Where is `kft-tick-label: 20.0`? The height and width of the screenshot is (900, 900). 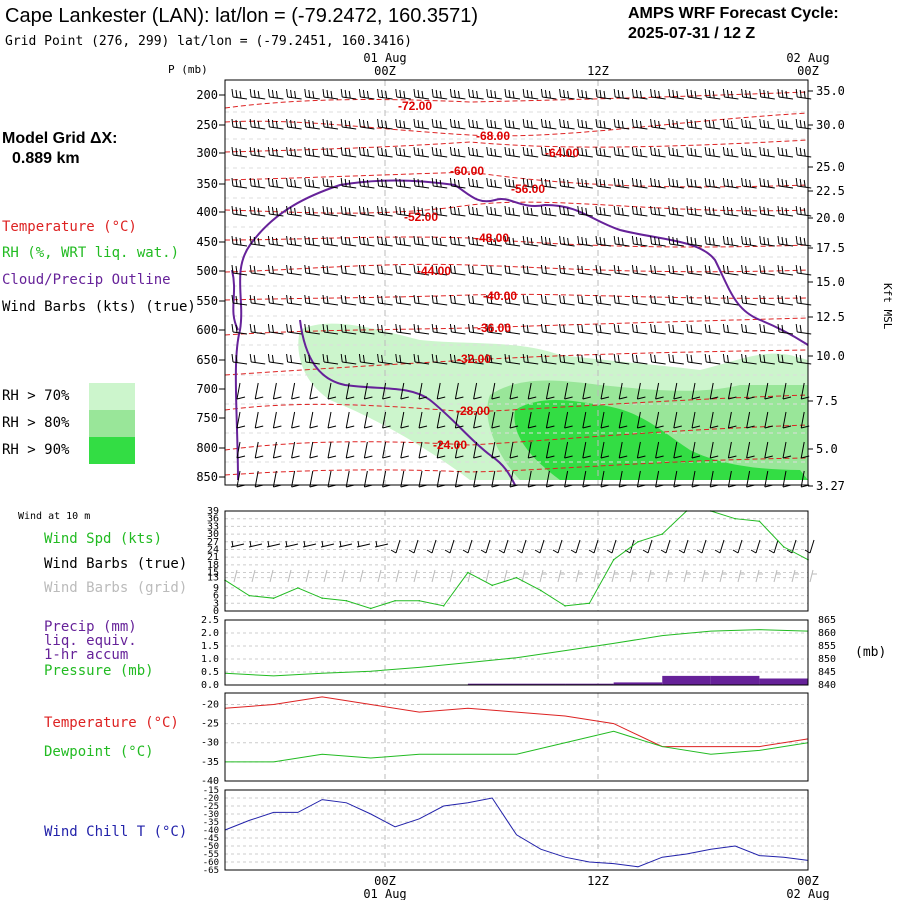
kft-tick-label: 20.0 is located at coordinates (830, 218).